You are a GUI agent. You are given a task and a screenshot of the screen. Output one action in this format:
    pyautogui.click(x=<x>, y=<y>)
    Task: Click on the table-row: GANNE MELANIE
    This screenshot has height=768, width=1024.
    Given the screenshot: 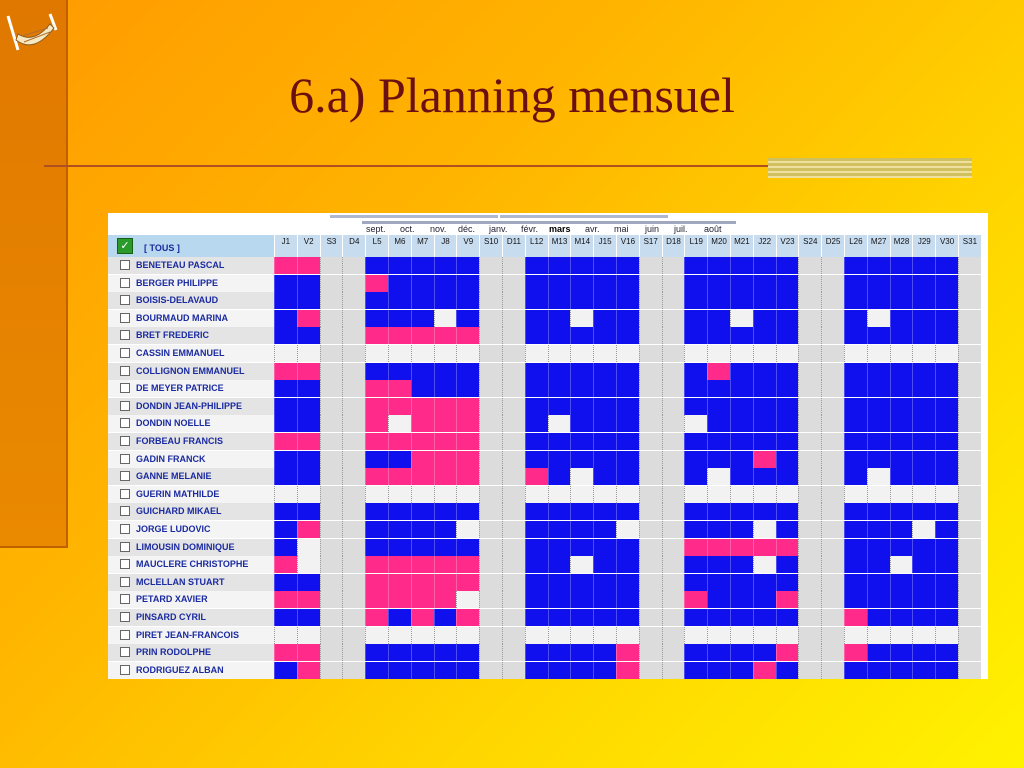 What is the action you would take?
    pyautogui.click(x=191, y=477)
    